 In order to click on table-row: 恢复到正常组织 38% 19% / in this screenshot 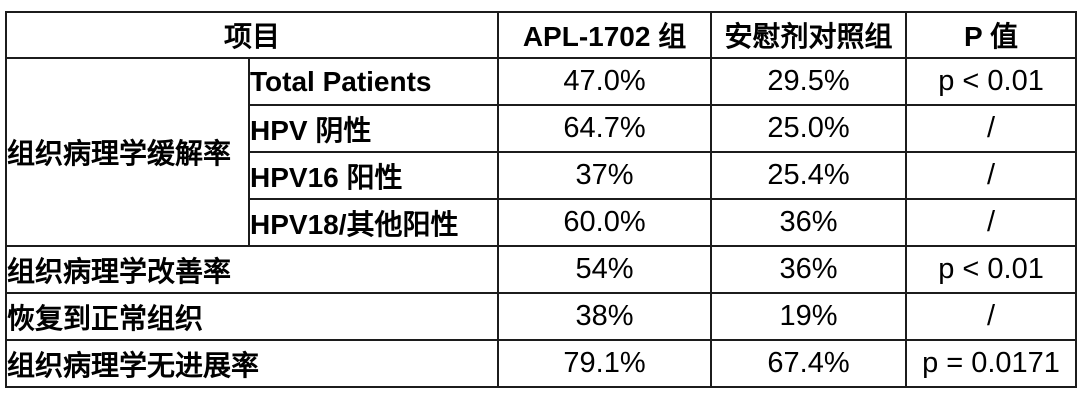, I will do `click(541, 316)`.